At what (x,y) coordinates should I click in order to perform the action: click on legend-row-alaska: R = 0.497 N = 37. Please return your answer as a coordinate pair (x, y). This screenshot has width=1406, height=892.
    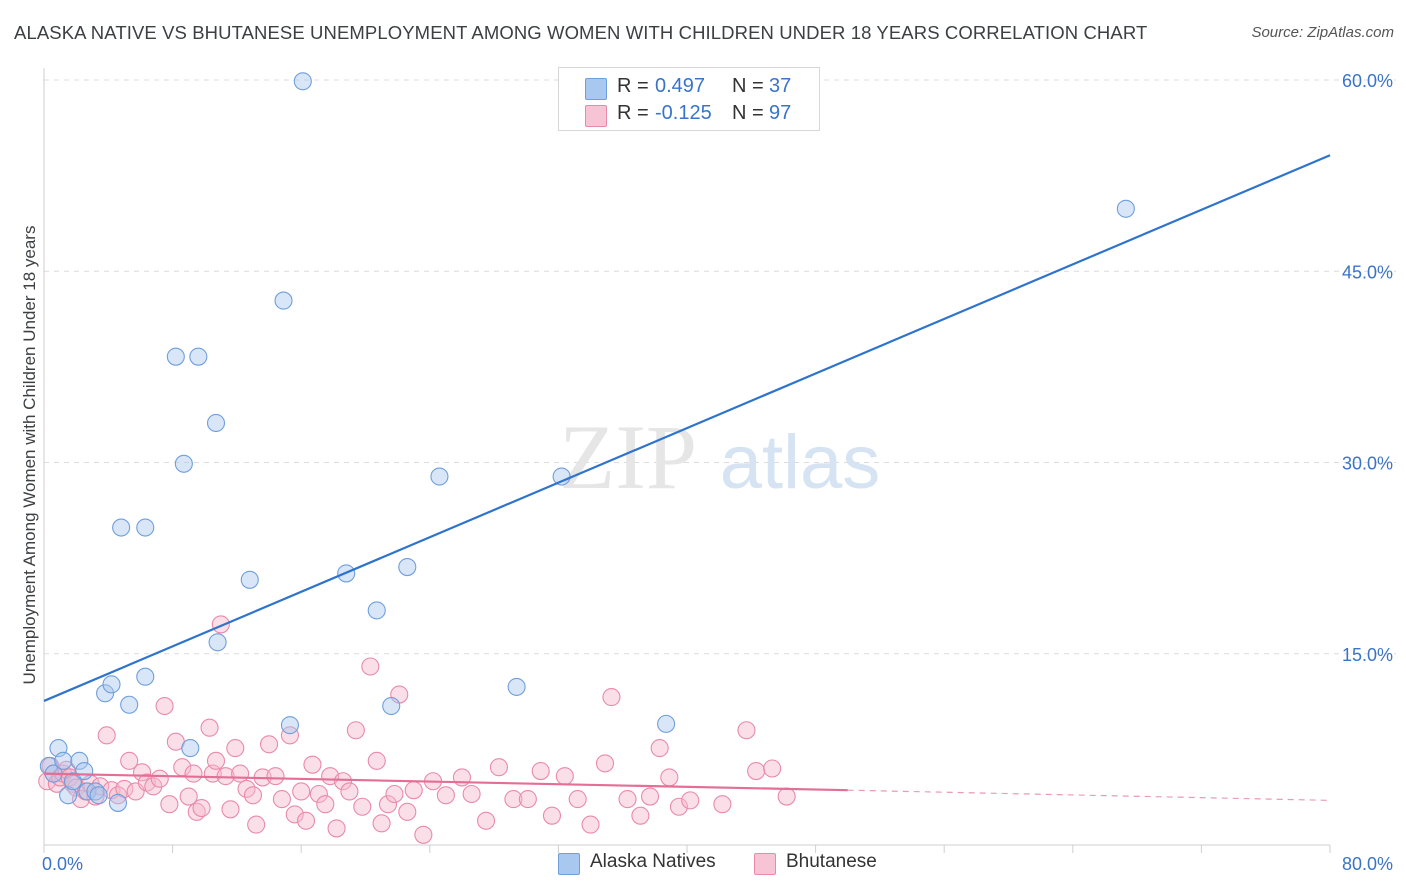
    Looking at the image, I should click on (689, 88).